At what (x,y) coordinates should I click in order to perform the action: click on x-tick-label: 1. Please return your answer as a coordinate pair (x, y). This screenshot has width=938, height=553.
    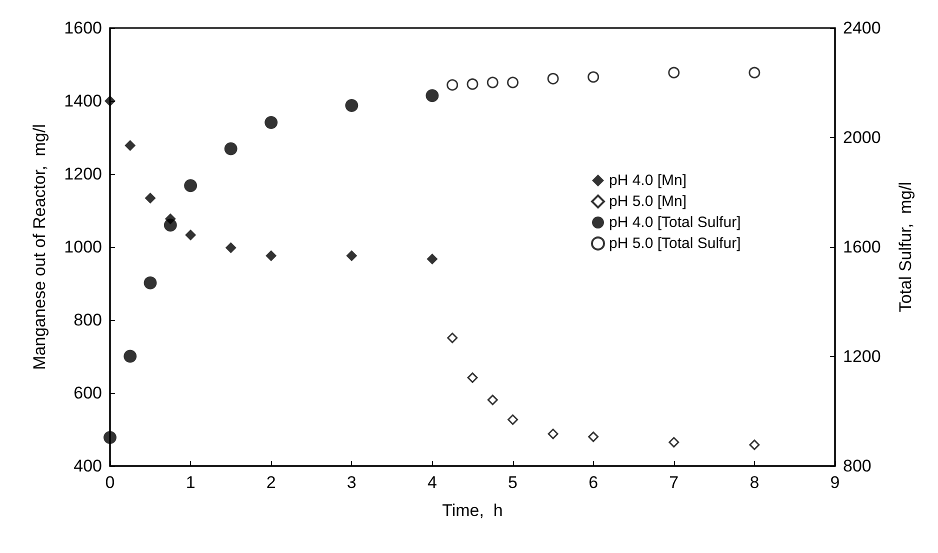
    Looking at the image, I should click on (191, 482).